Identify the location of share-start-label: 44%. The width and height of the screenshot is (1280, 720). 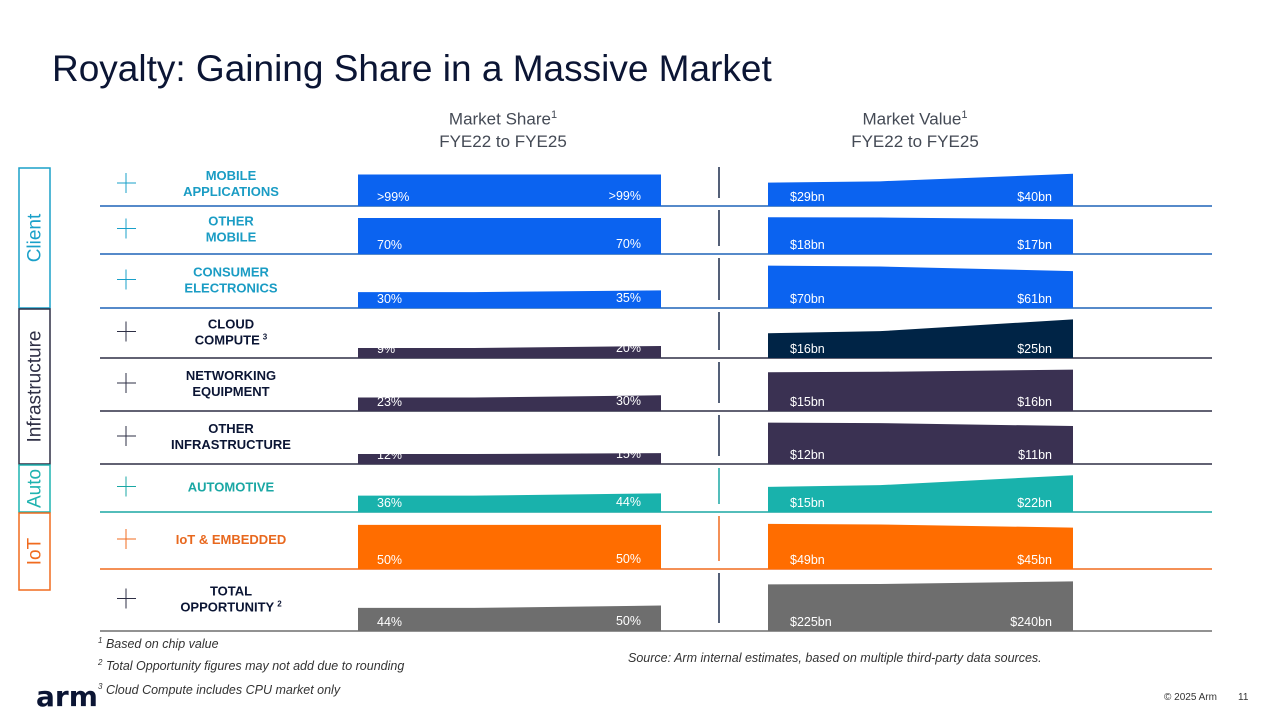
(389, 622).